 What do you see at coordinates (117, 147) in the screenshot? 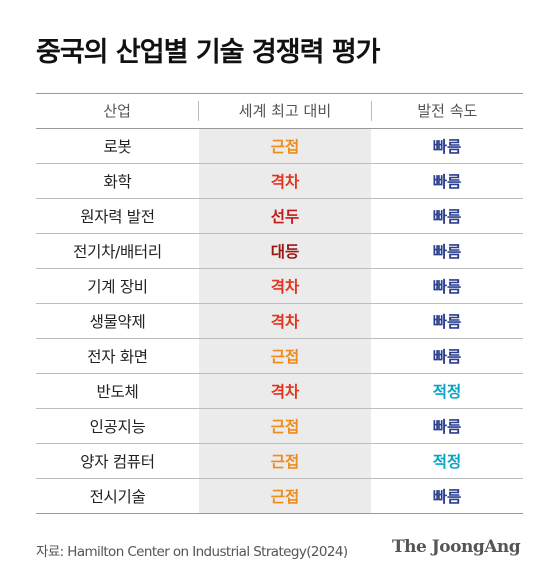
I see `industry-cell: 로봇` at bounding box center [117, 147].